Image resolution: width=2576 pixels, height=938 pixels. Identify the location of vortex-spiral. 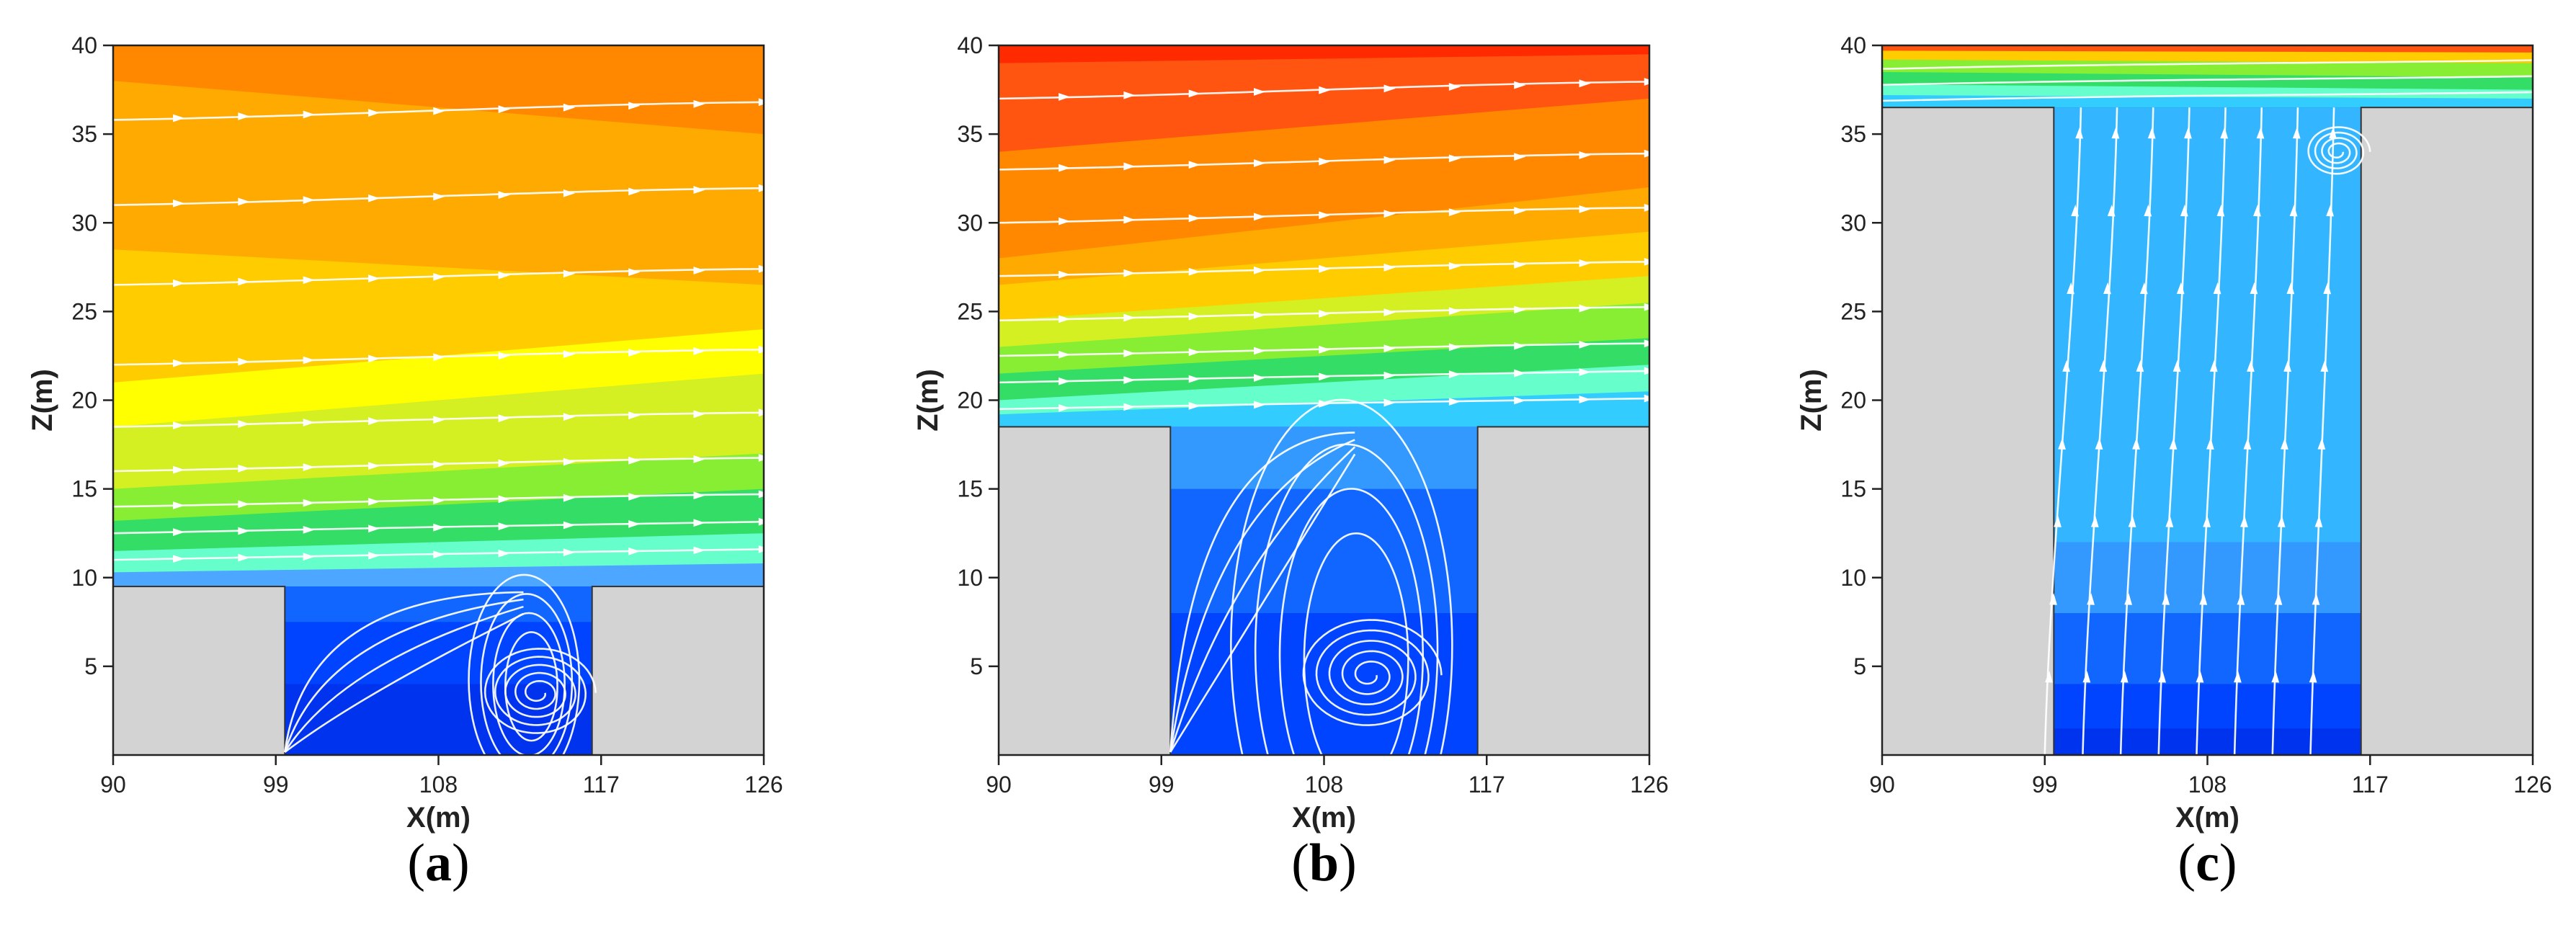
(1372, 673).